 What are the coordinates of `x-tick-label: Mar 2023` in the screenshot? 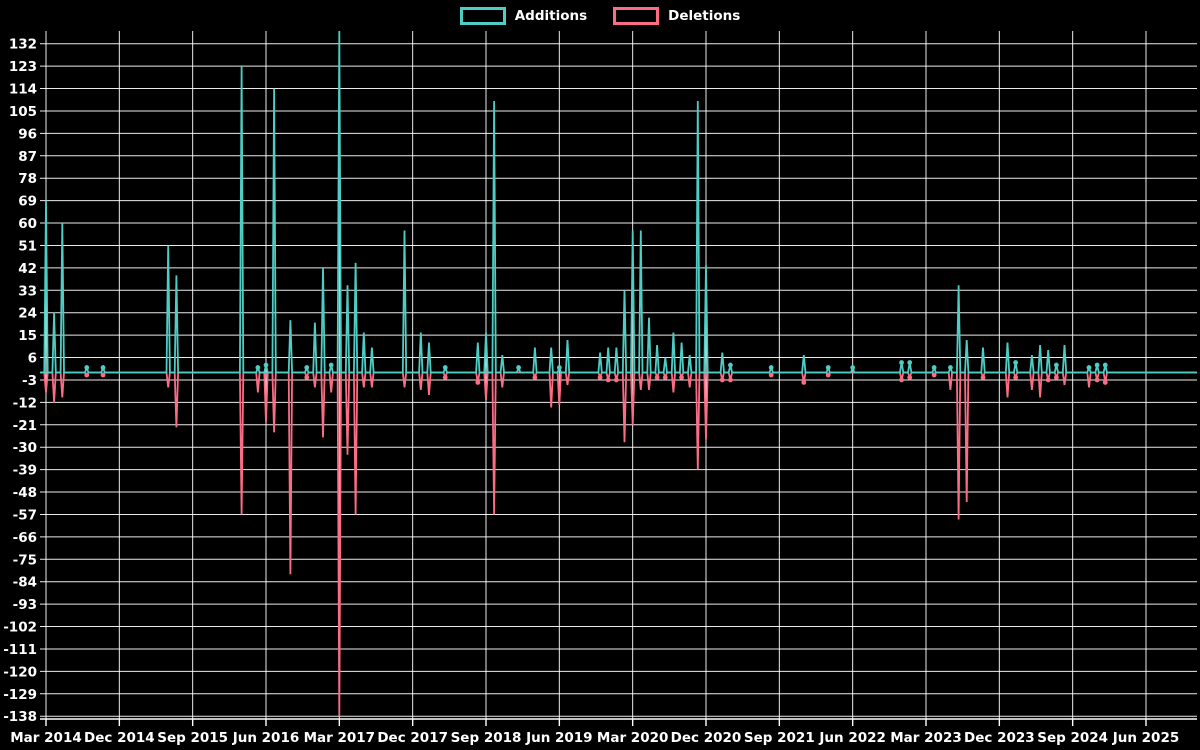 It's located at (925, 738).